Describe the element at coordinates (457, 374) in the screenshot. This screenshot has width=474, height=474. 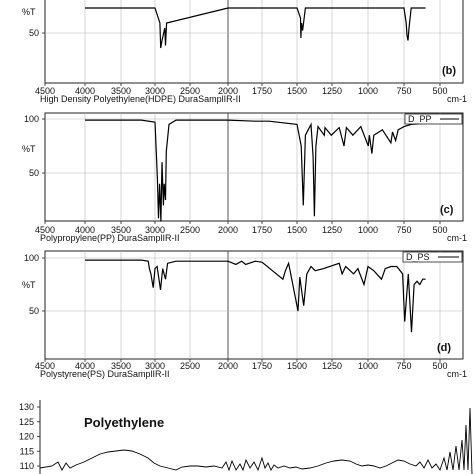
I see `panel-d-xunit: cm-1` at that location.